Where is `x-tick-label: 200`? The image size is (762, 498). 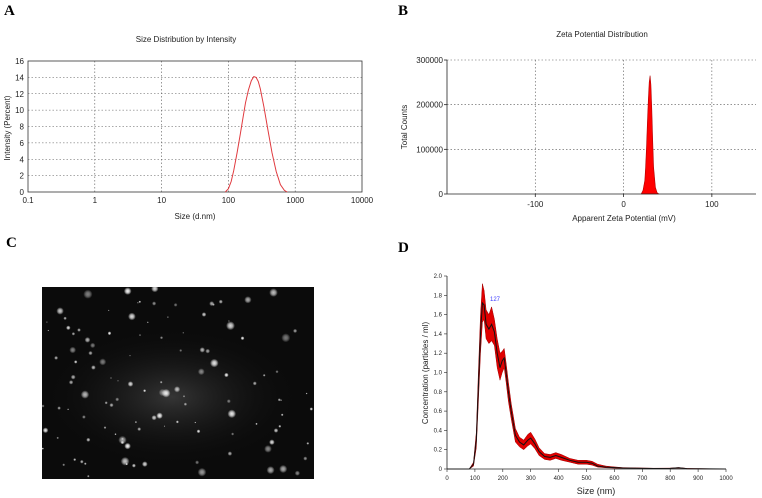 x-tick-label: 200 is located at coordinates (503, 479).